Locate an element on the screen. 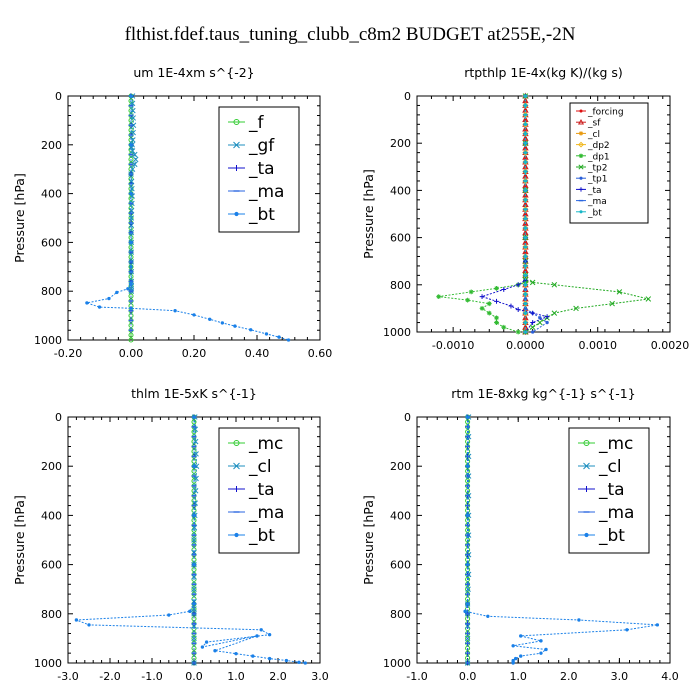 The image size is (700, 700). legend-label: _gf is located at coordinates (261, 146).